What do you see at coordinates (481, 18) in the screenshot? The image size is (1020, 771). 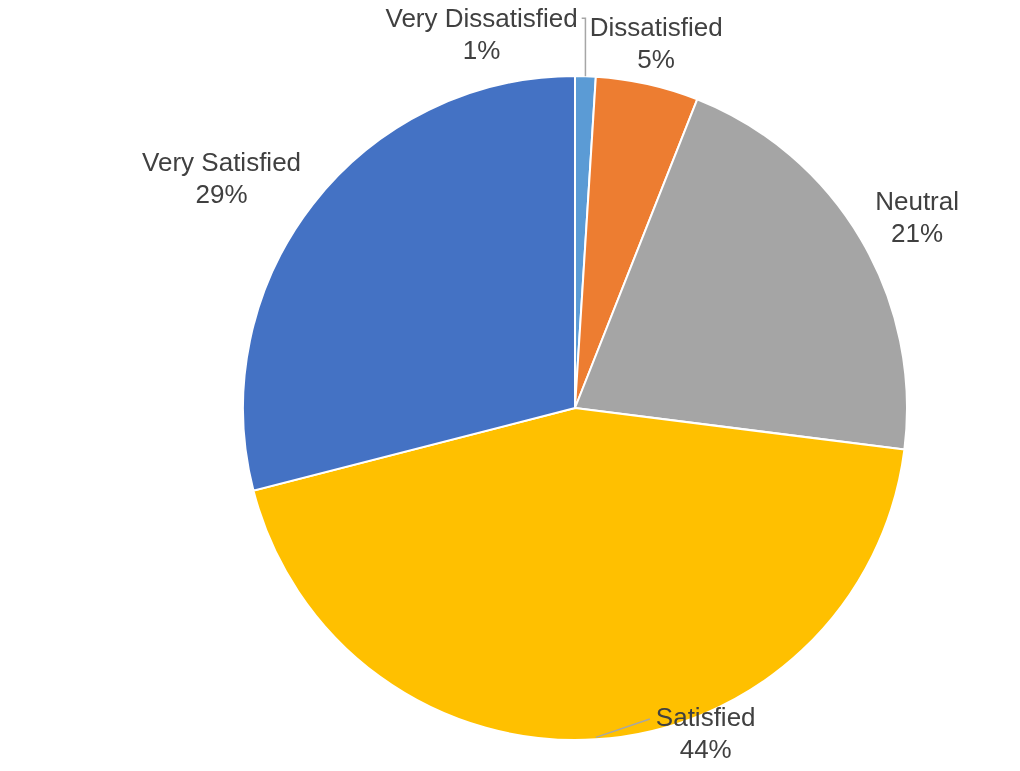 I see `slice-label: Very Dissatisfied` at bounding box center [481, 18].